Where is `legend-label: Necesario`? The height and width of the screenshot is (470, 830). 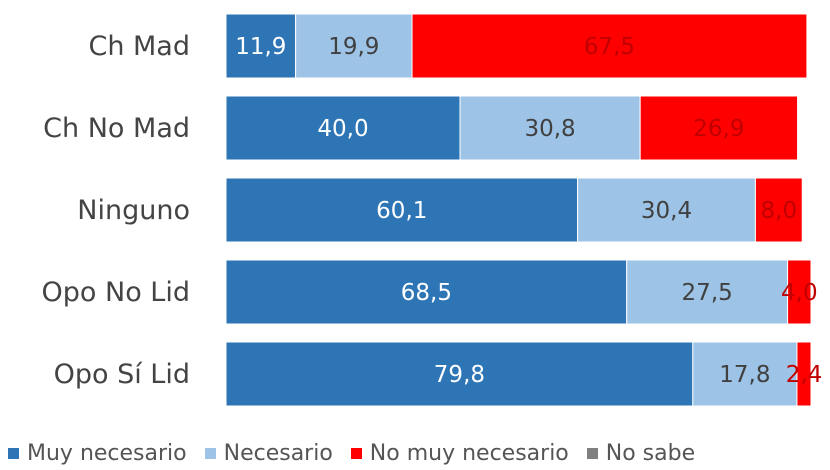 legend-label: Necesario is located at coordinates (278, 453).